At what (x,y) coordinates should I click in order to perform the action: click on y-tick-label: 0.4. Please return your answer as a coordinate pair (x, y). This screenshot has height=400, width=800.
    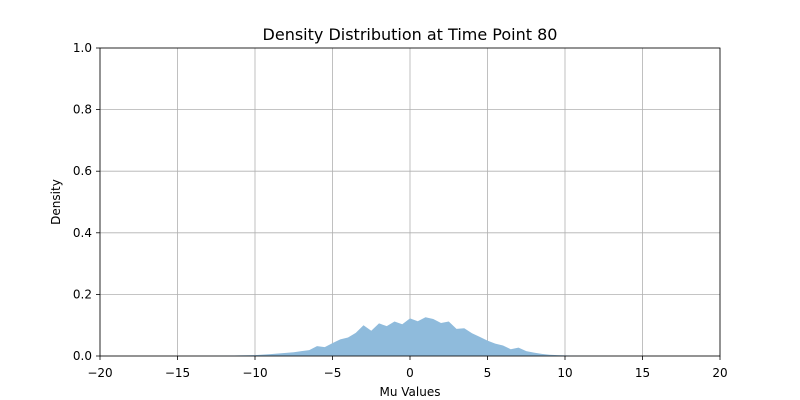
    Looking at the image, I should click on (82, 233).